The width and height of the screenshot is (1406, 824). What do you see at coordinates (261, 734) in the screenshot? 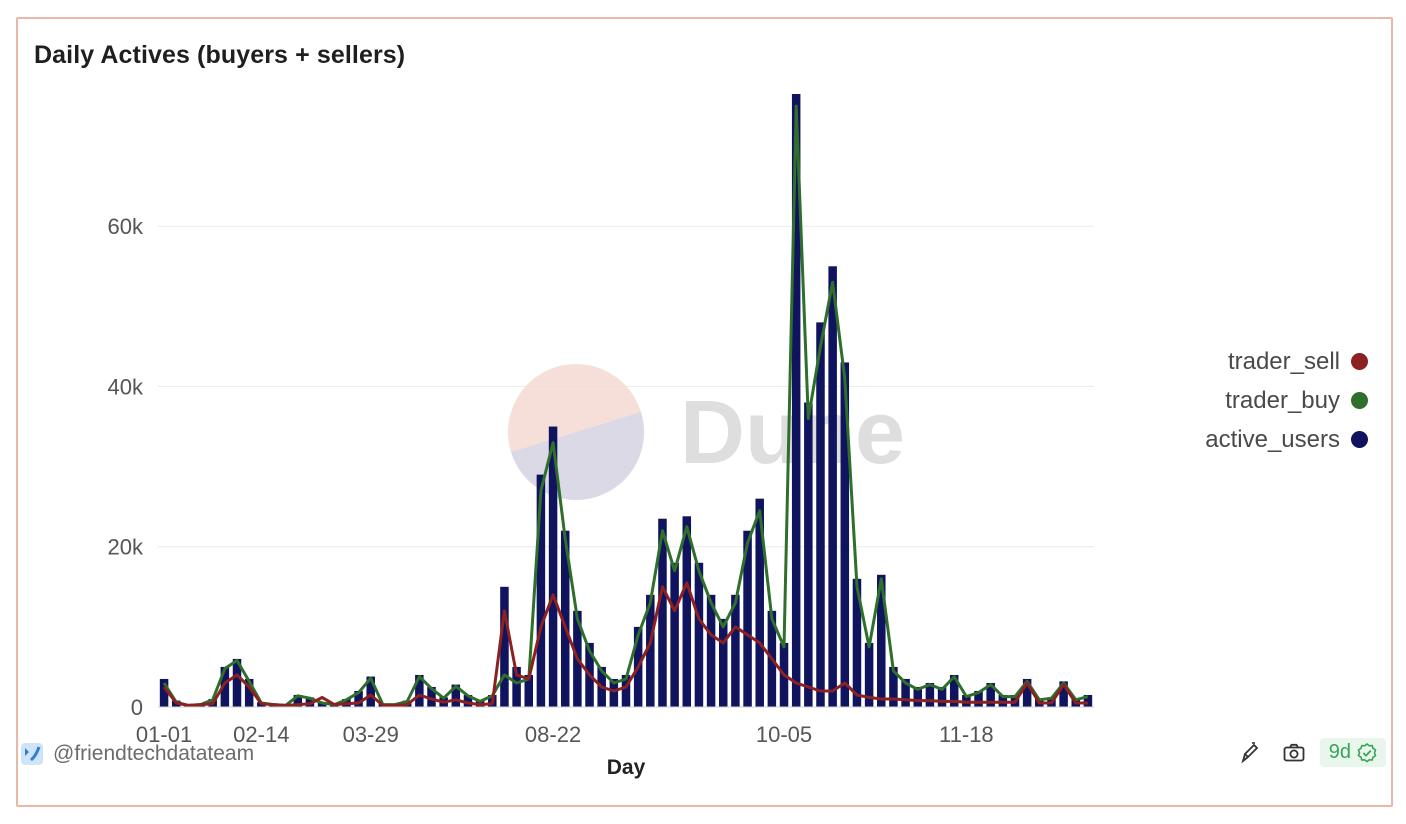
I see `x-tick-label: 02-14` at bounding box center [261, 734].